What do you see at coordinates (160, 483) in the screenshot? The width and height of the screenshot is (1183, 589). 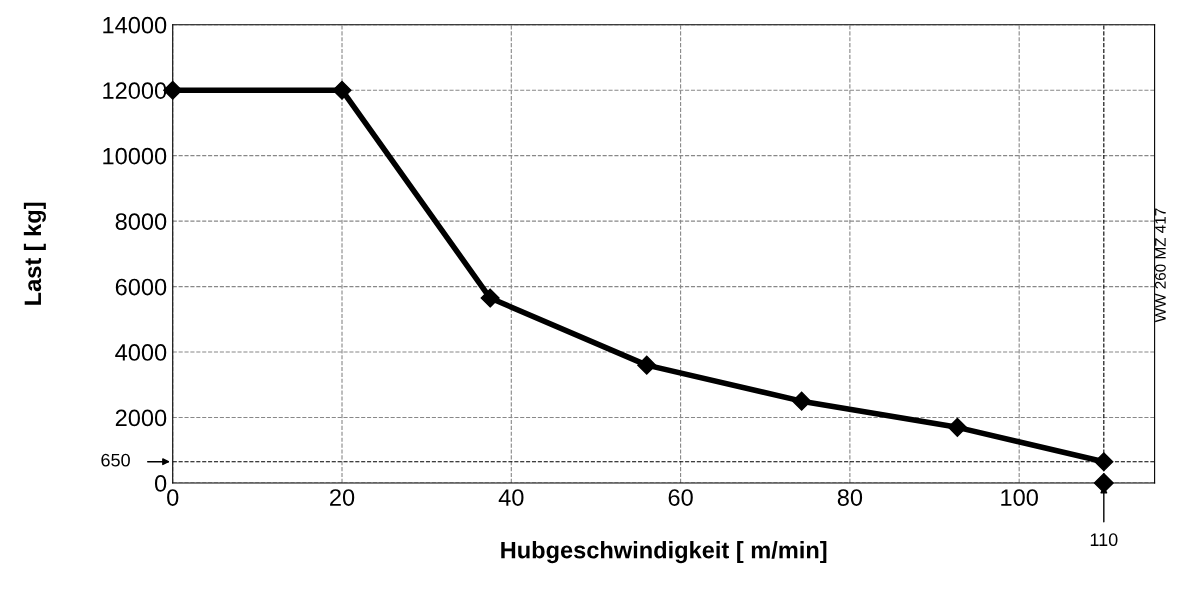 I see `y-tick-label: 0` at bounding box center [160, 483].